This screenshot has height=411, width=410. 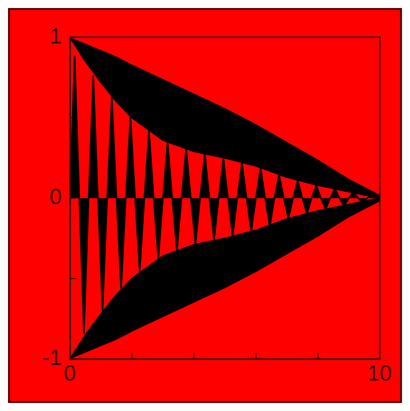 I want to click on y-tick-label: 1, so click(x=56, y=35).